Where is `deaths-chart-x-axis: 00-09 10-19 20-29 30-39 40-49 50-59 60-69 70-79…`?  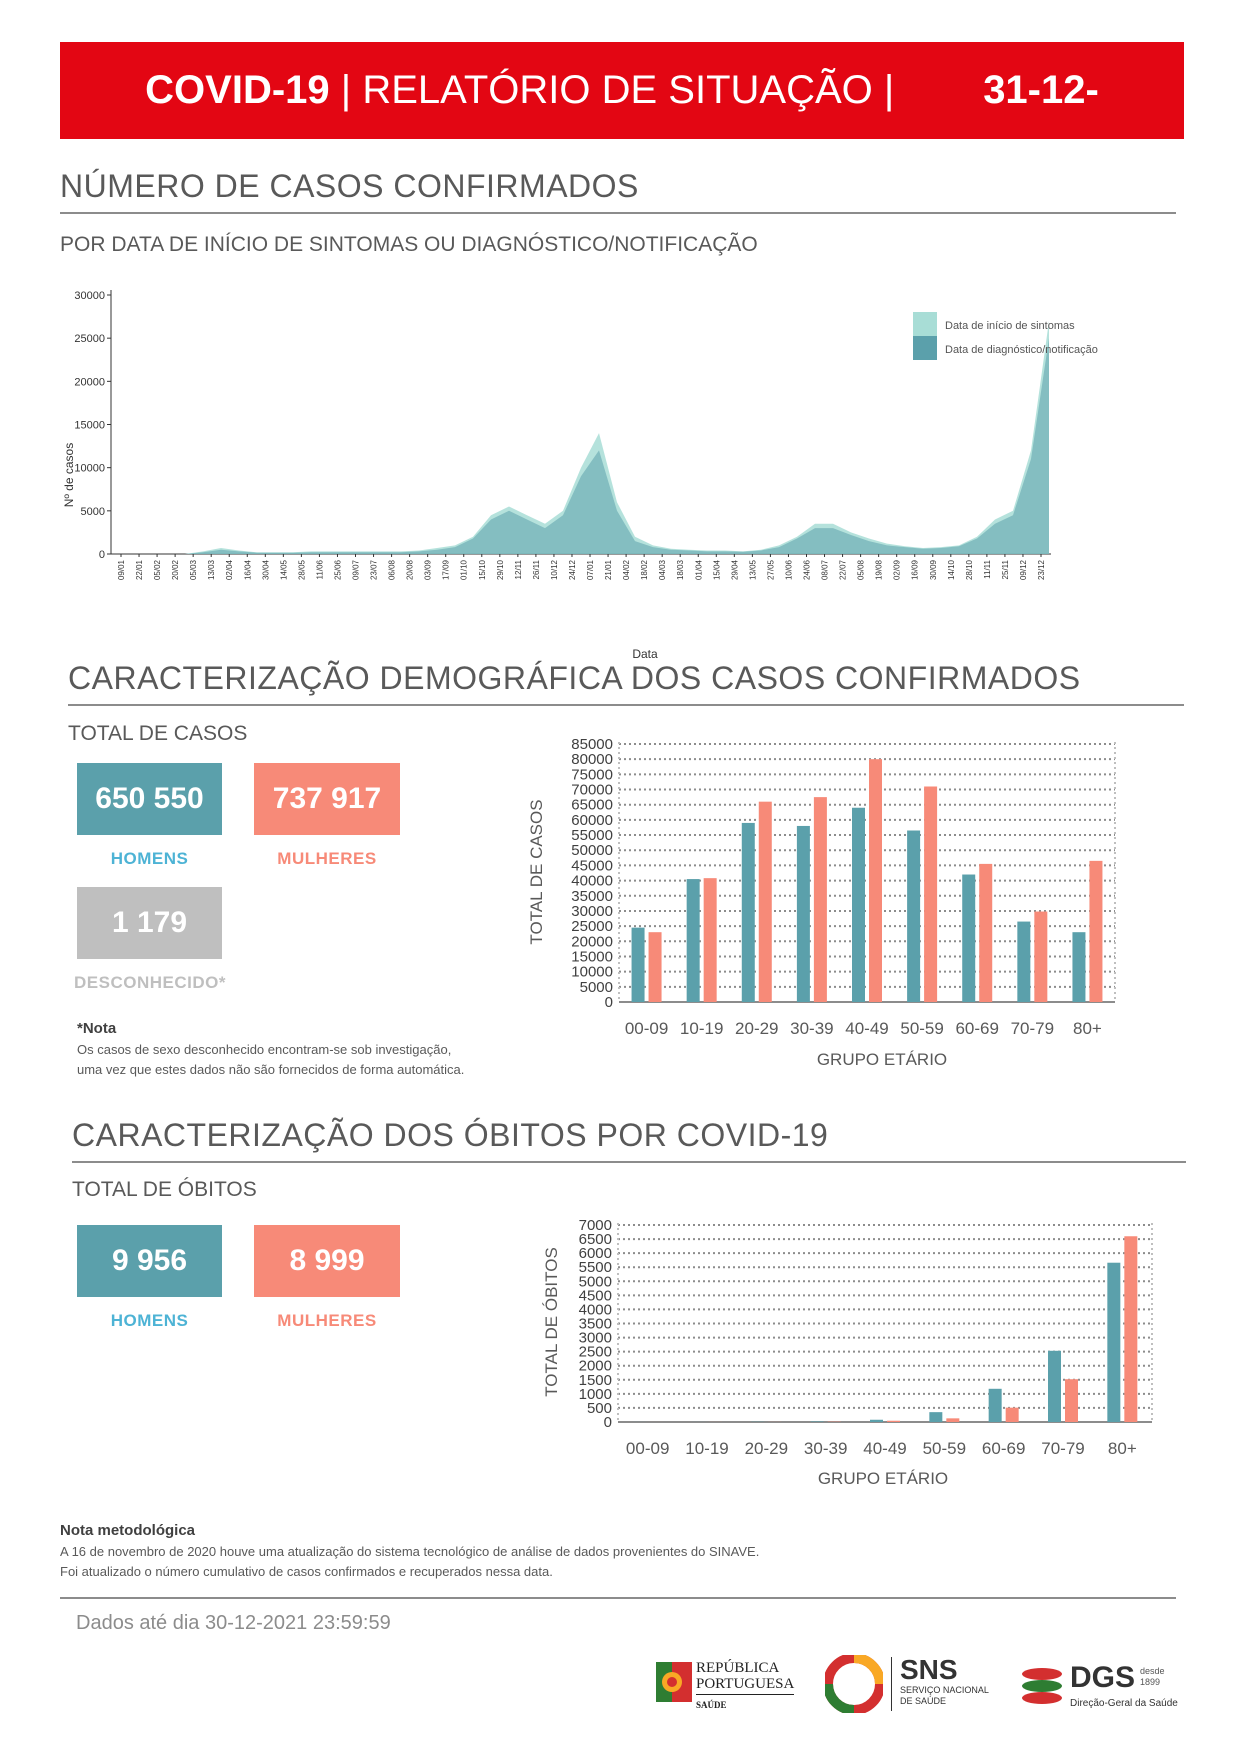
deaths-chart-x-axis: 00-09 10-19 20-29 30-39 40-49 50-59 60-69 70-79… is located at coordinates (881, 1448).